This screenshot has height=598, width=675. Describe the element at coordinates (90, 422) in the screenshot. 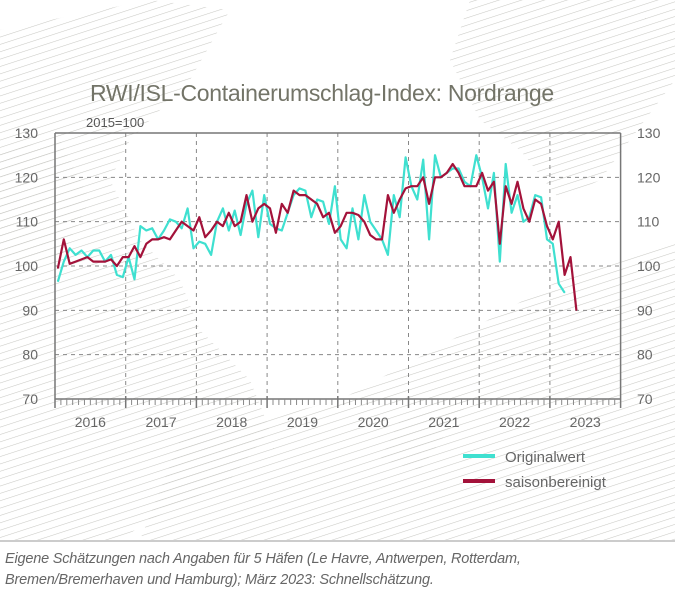

I see `x-tick-label: 2016` at that location.